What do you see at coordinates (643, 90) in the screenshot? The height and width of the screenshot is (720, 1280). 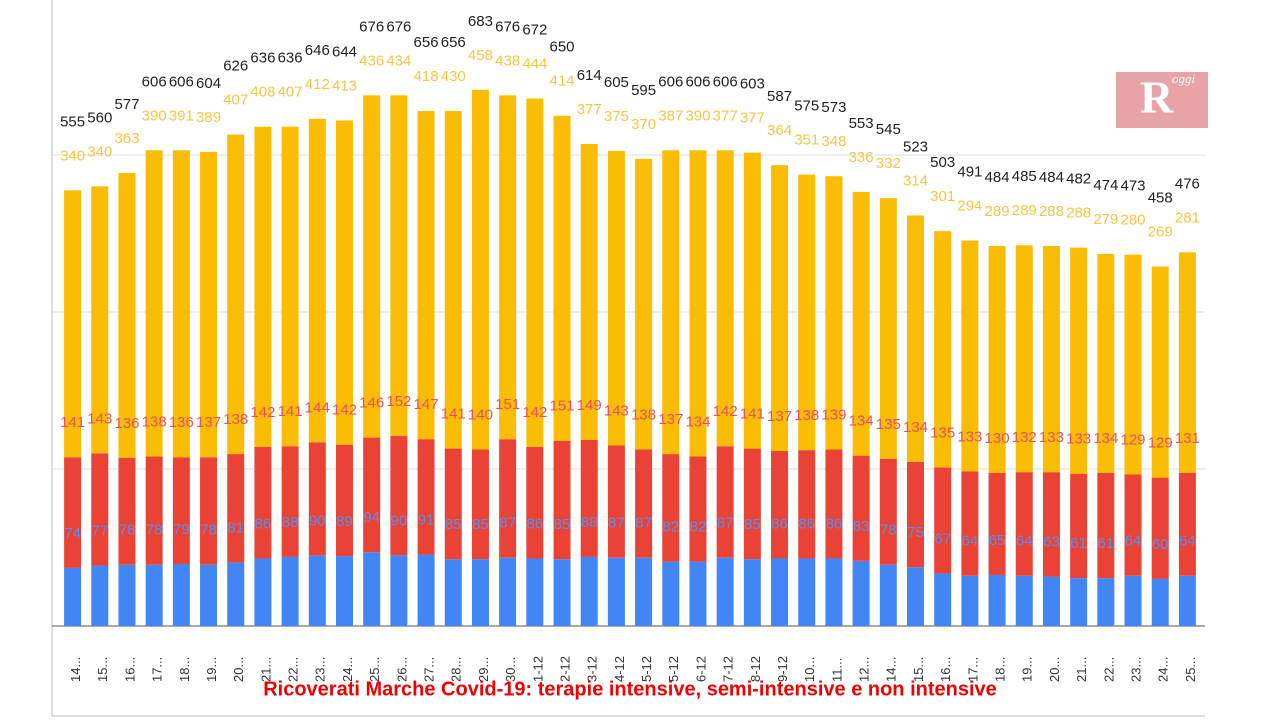 I see `total-label: 595` at bounding box center [643, 90].